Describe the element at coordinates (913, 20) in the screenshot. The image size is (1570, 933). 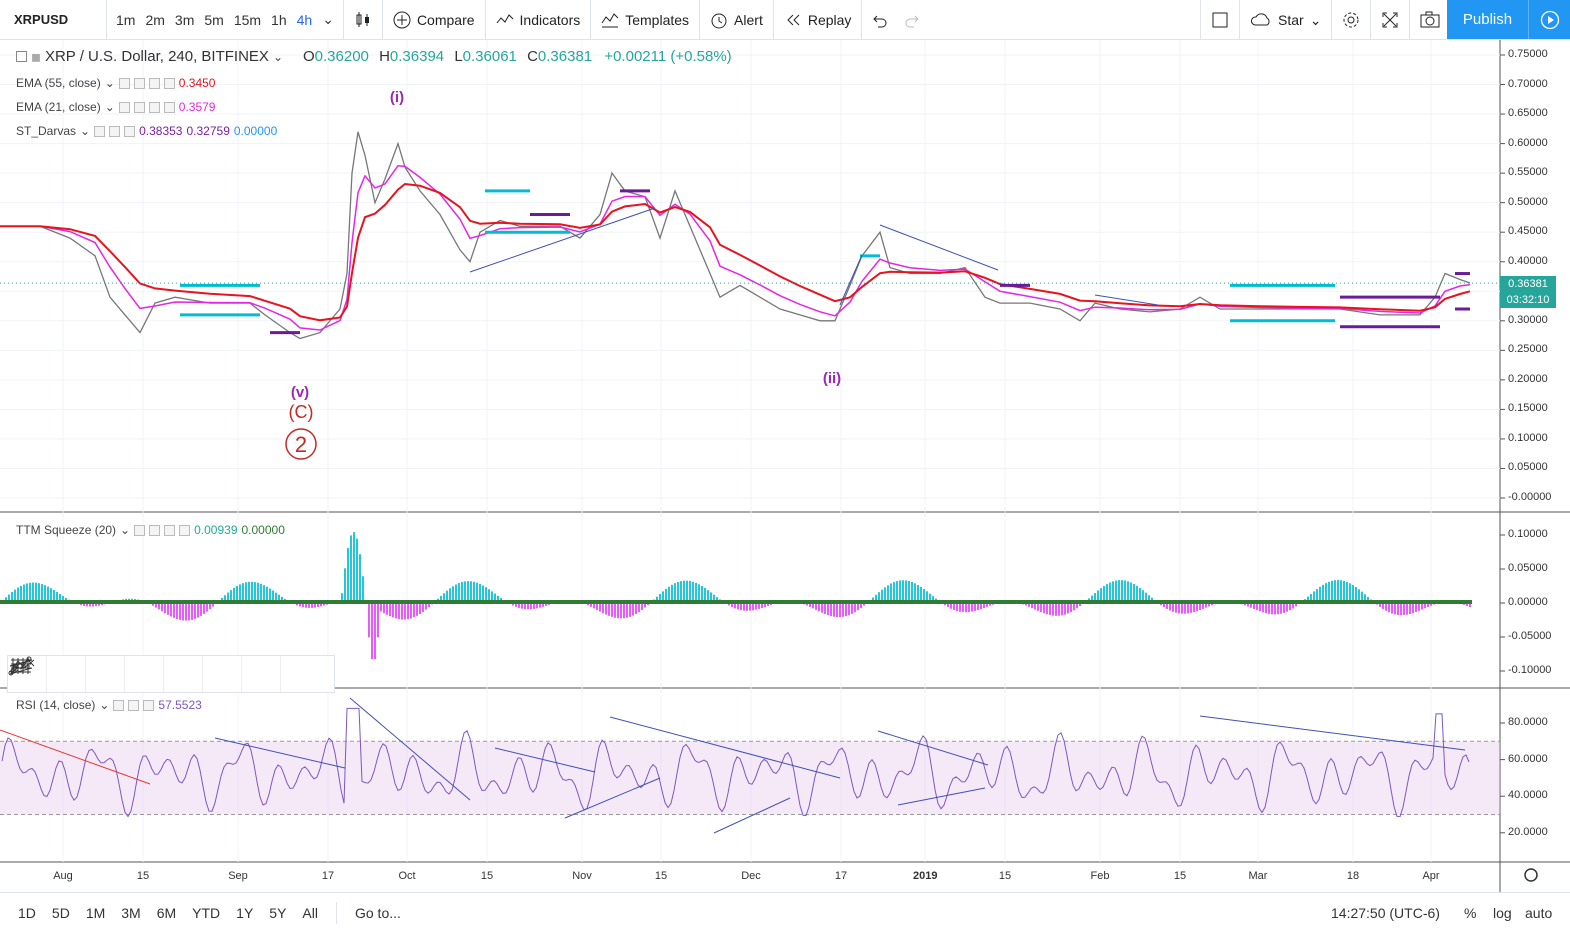
I see `redo-button` at that location.